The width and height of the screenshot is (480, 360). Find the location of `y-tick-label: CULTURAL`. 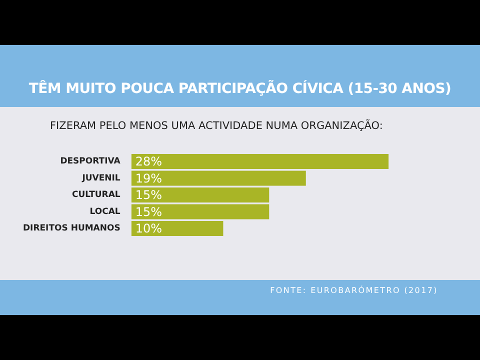

y-tick-label: CULTURAL is located at coordinates (96, 195).